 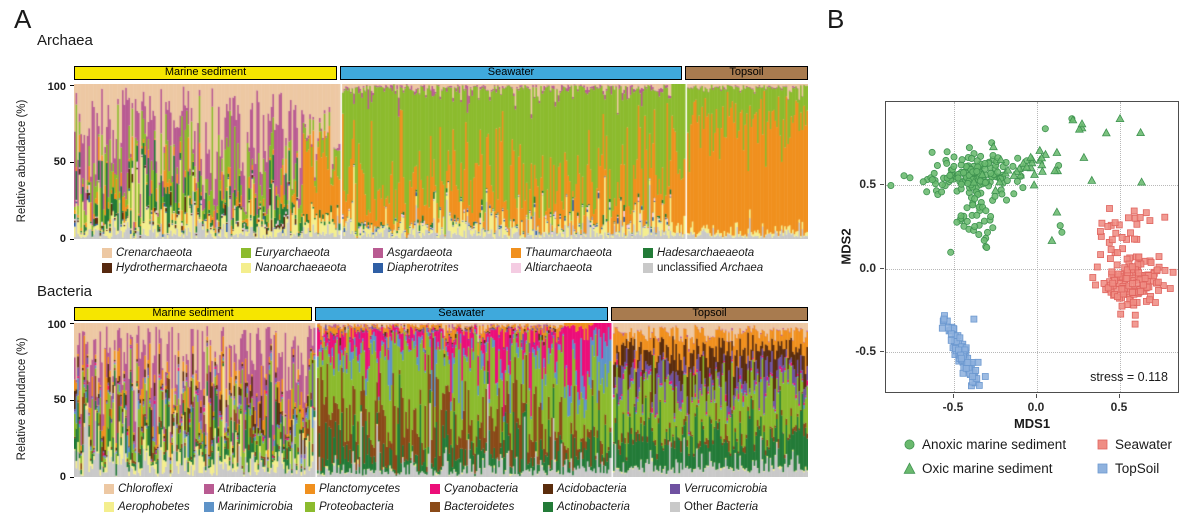 What do you see at coordinates (65, 40) in the screenshot?
I see `archaea-title: Archaea` at bounding box center [65, 40].